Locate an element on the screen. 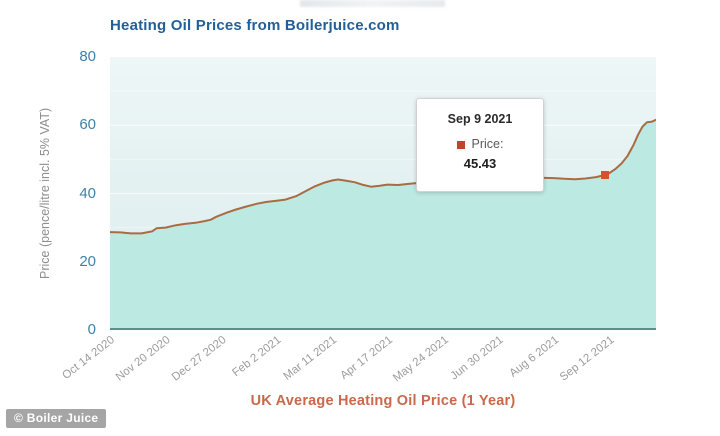  tooltip-date: Sep 9 2021 is located at coordinates (480, 119).